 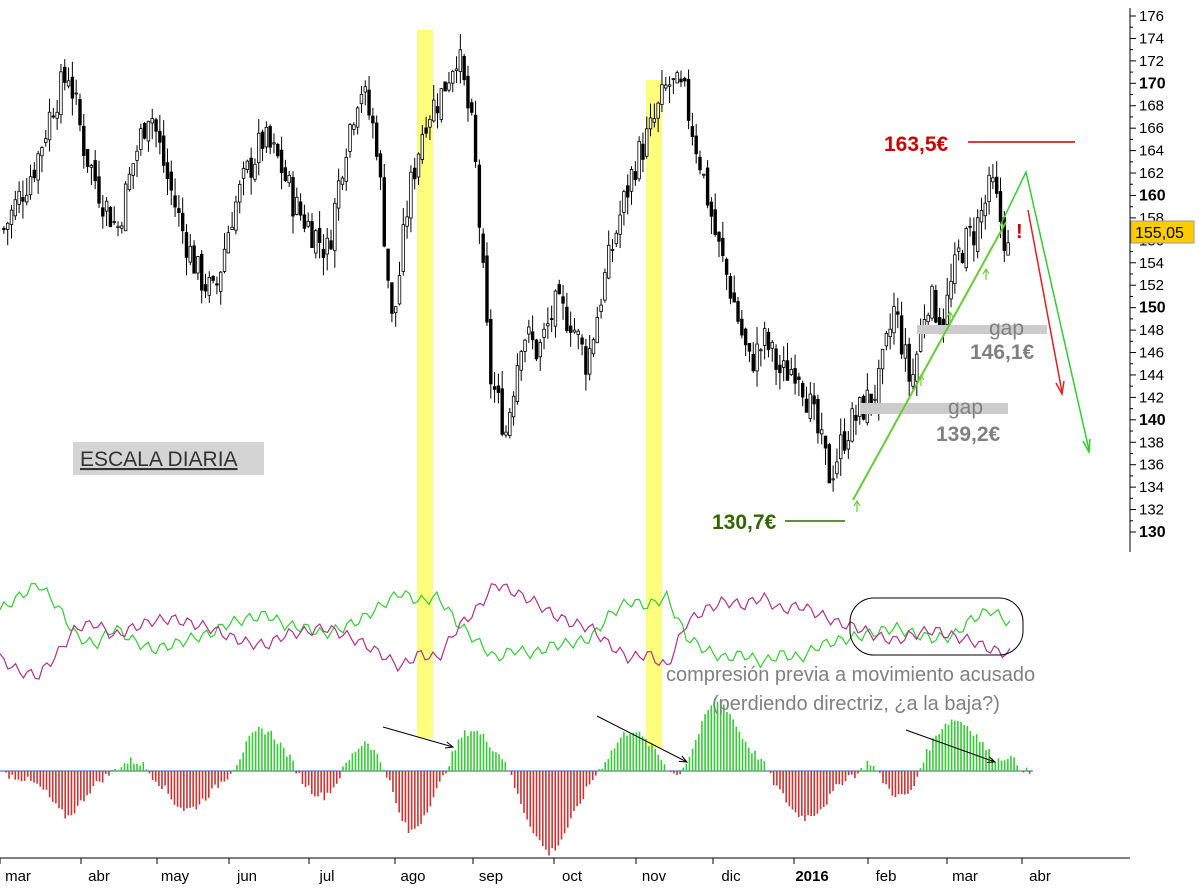 What do you see at coordinates (1151, 465) in the screenshot?
I see `price-tick-label: 136` at bounding box center [1151, 465].